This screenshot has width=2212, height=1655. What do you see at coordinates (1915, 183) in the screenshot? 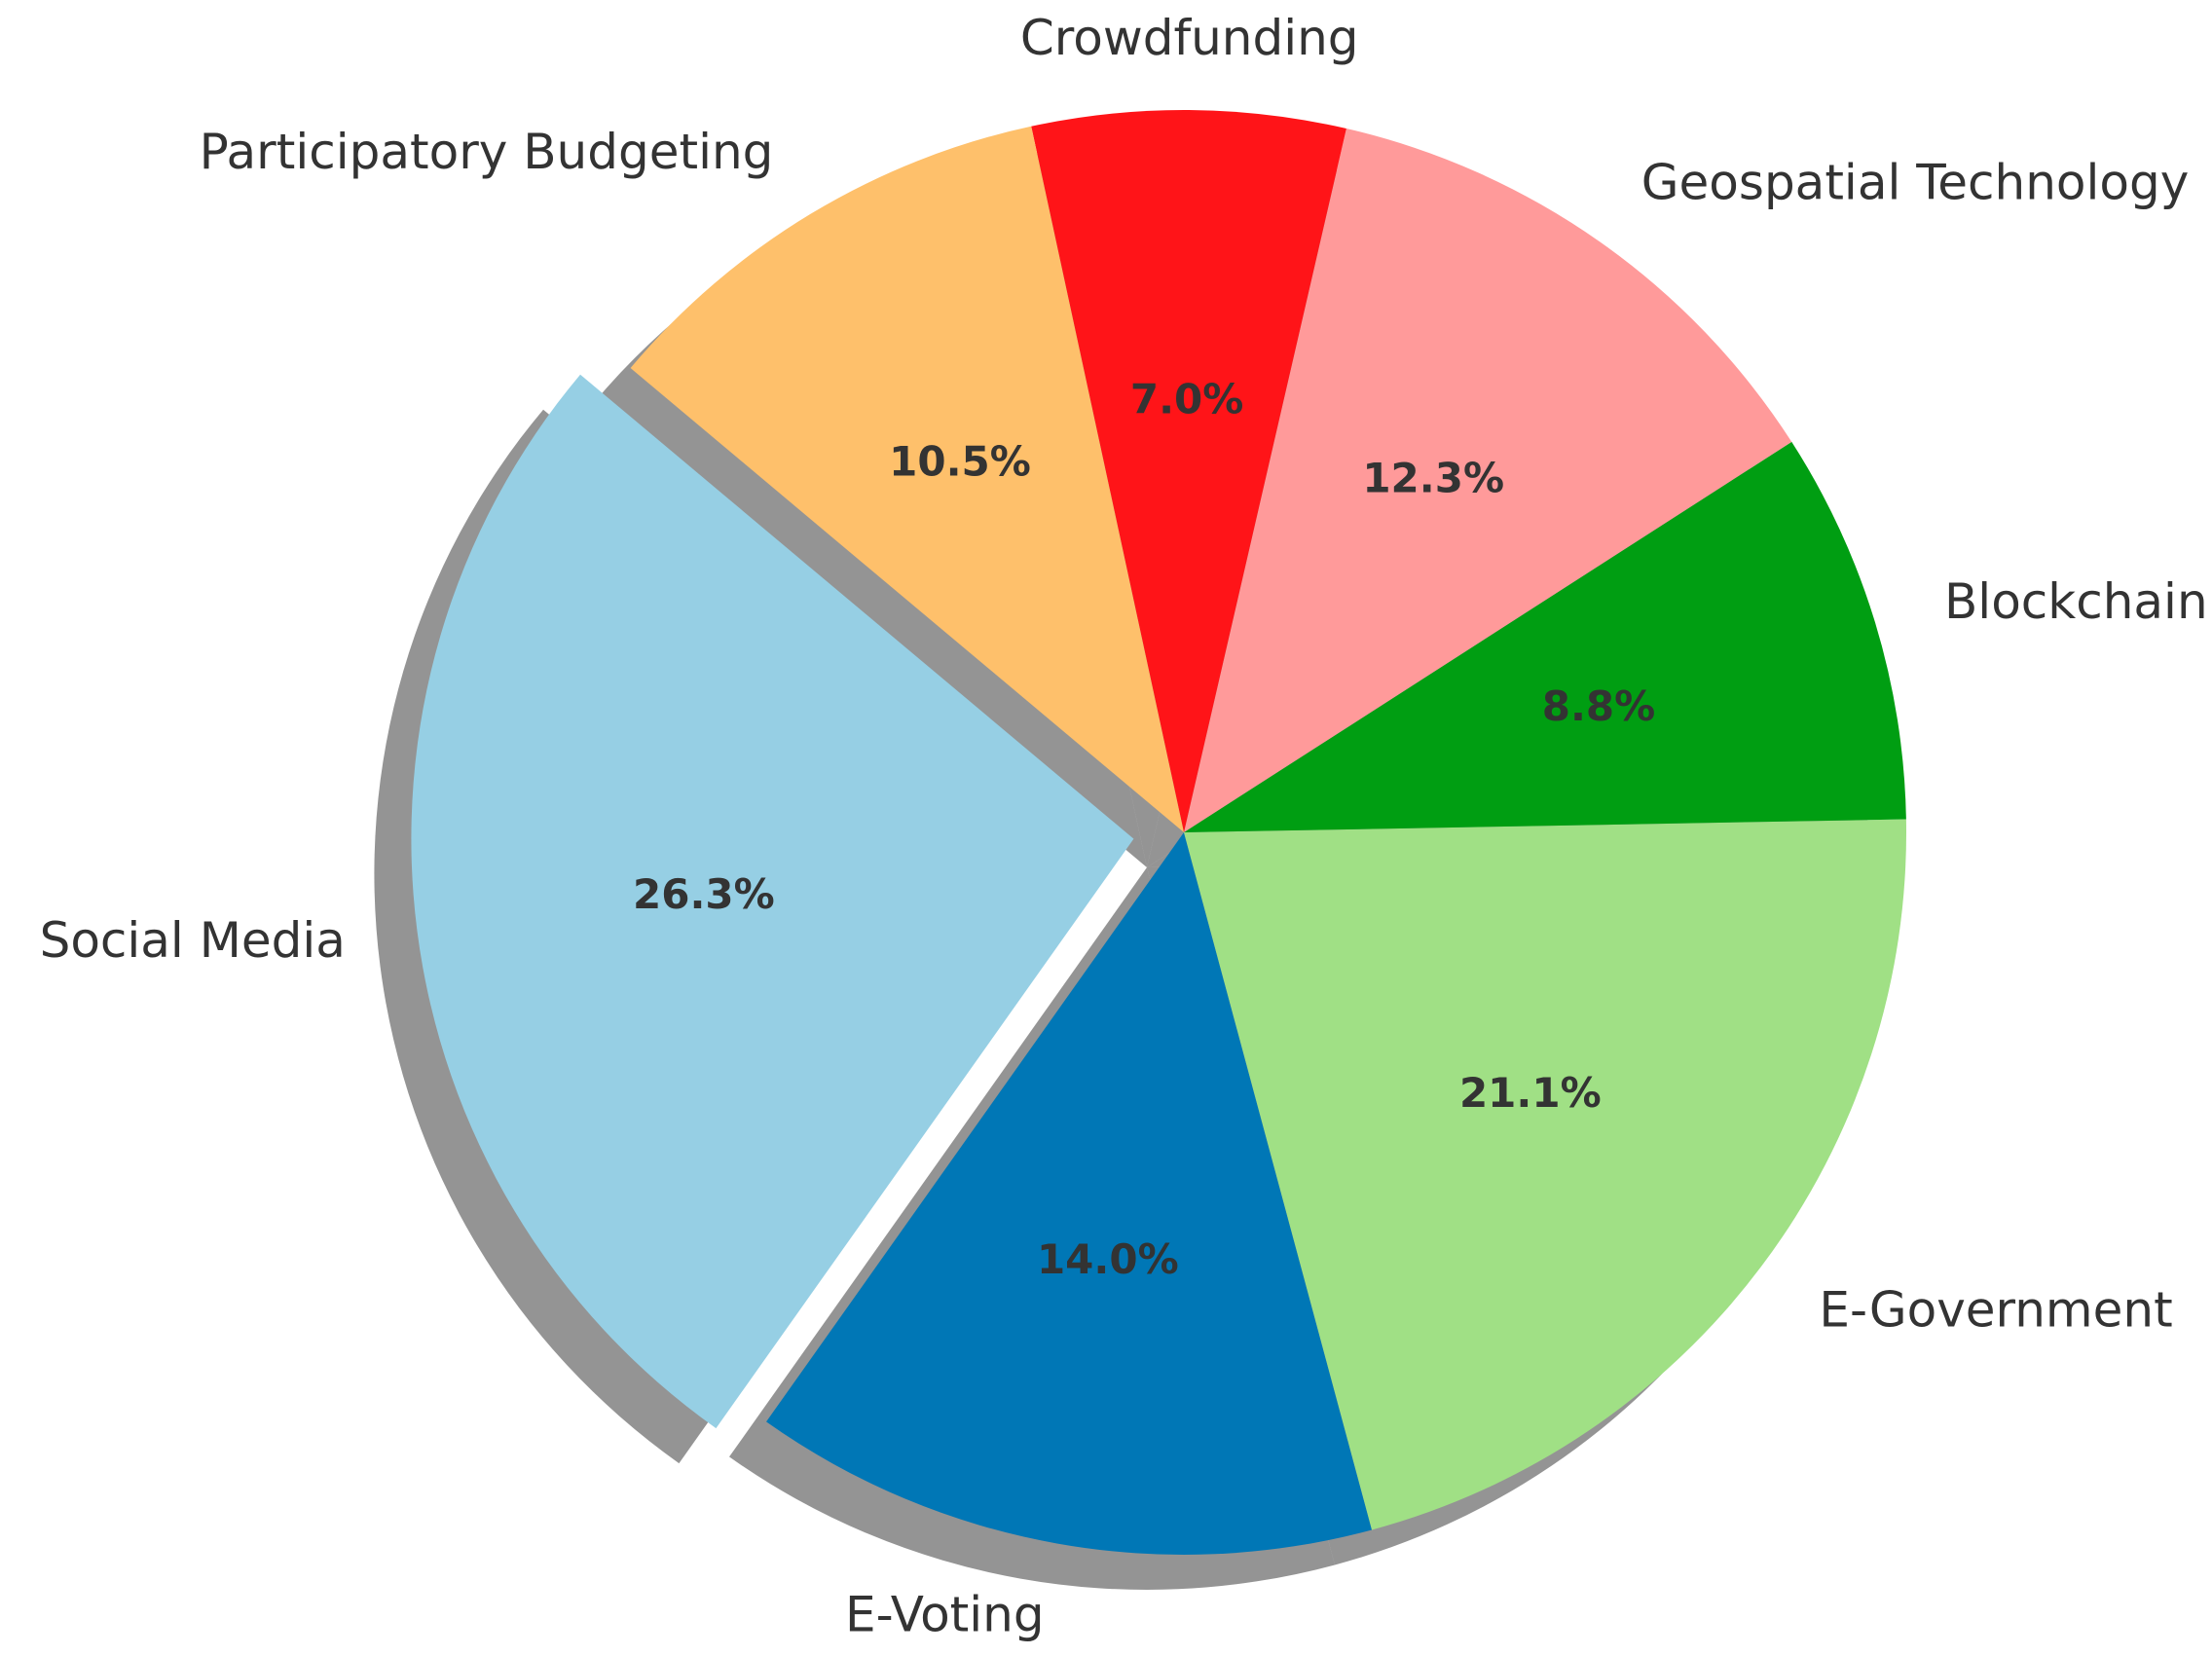
I see `category-label-geospatial-technology: Geospatial Technology` at bounding box center [1915, 183].